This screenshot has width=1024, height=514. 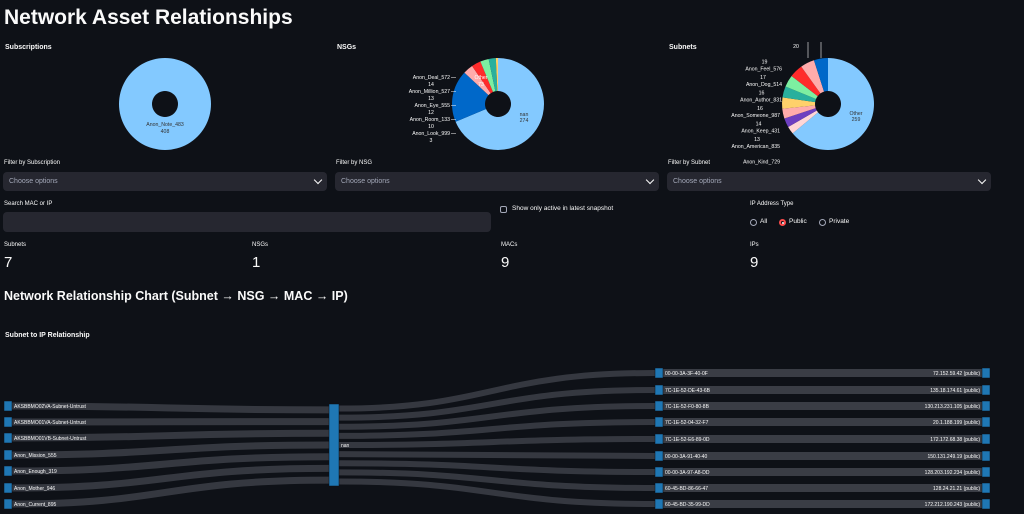 What do you see at coordinates (429, 92) in the screenshot?
I see `annotation-label: Anon_Million_527` at bounding box center [429, 92].